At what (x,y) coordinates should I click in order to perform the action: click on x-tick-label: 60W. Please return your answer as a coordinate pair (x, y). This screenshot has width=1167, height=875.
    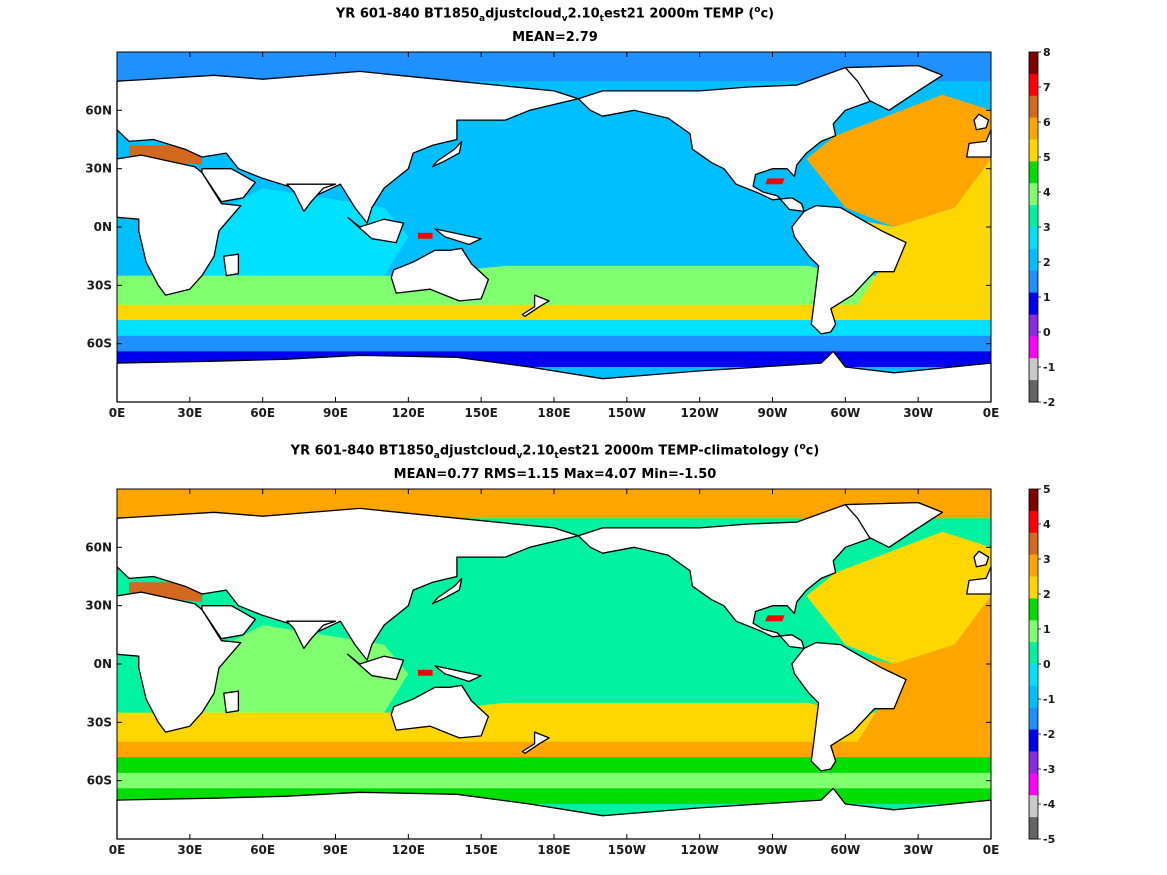
    Looking at the image, I should click on (845, 413).